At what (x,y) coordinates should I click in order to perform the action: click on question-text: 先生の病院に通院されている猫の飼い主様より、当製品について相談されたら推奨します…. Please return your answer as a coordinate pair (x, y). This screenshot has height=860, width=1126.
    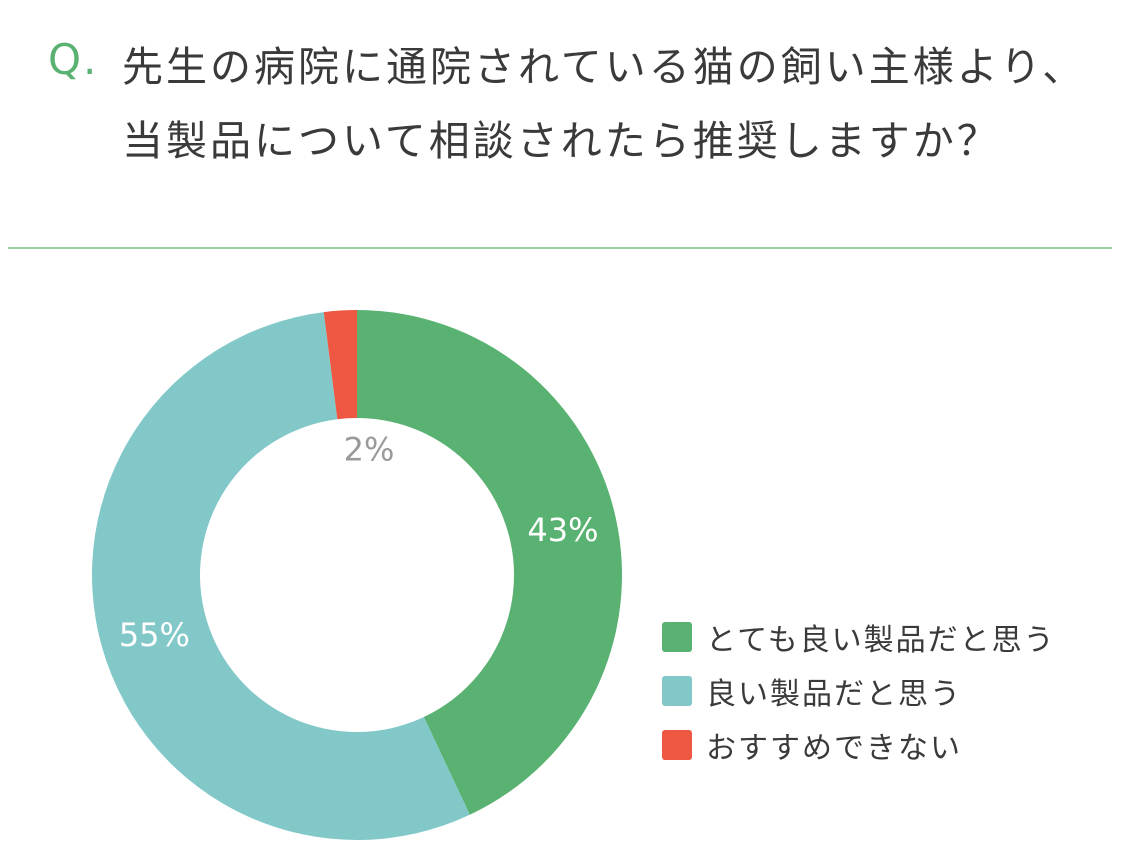
    Looking at the image, I should click on (604, 104).